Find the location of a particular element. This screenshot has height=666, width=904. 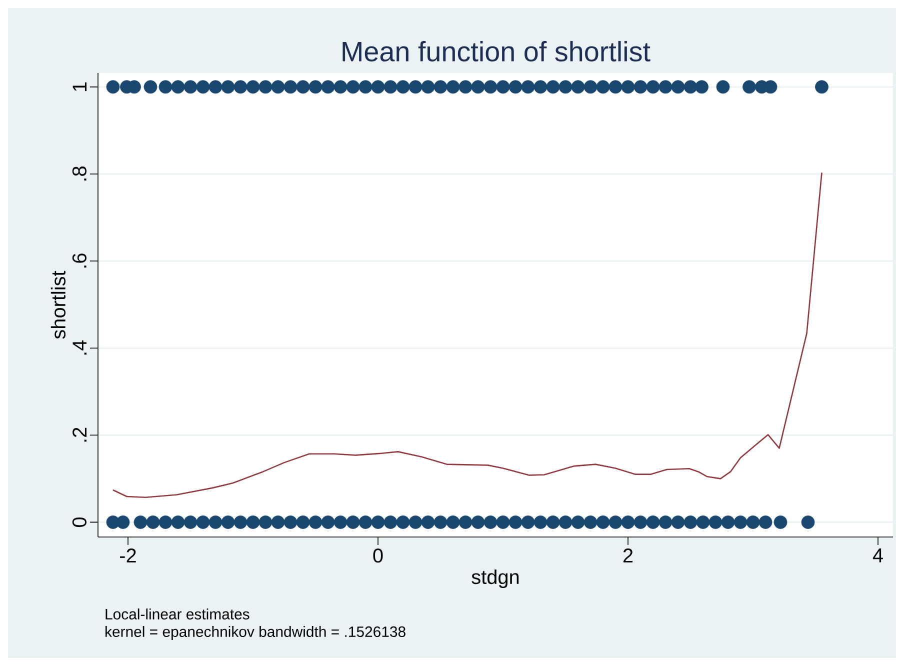

x-axis-title: stdgn is located at coordinates (495, 578).